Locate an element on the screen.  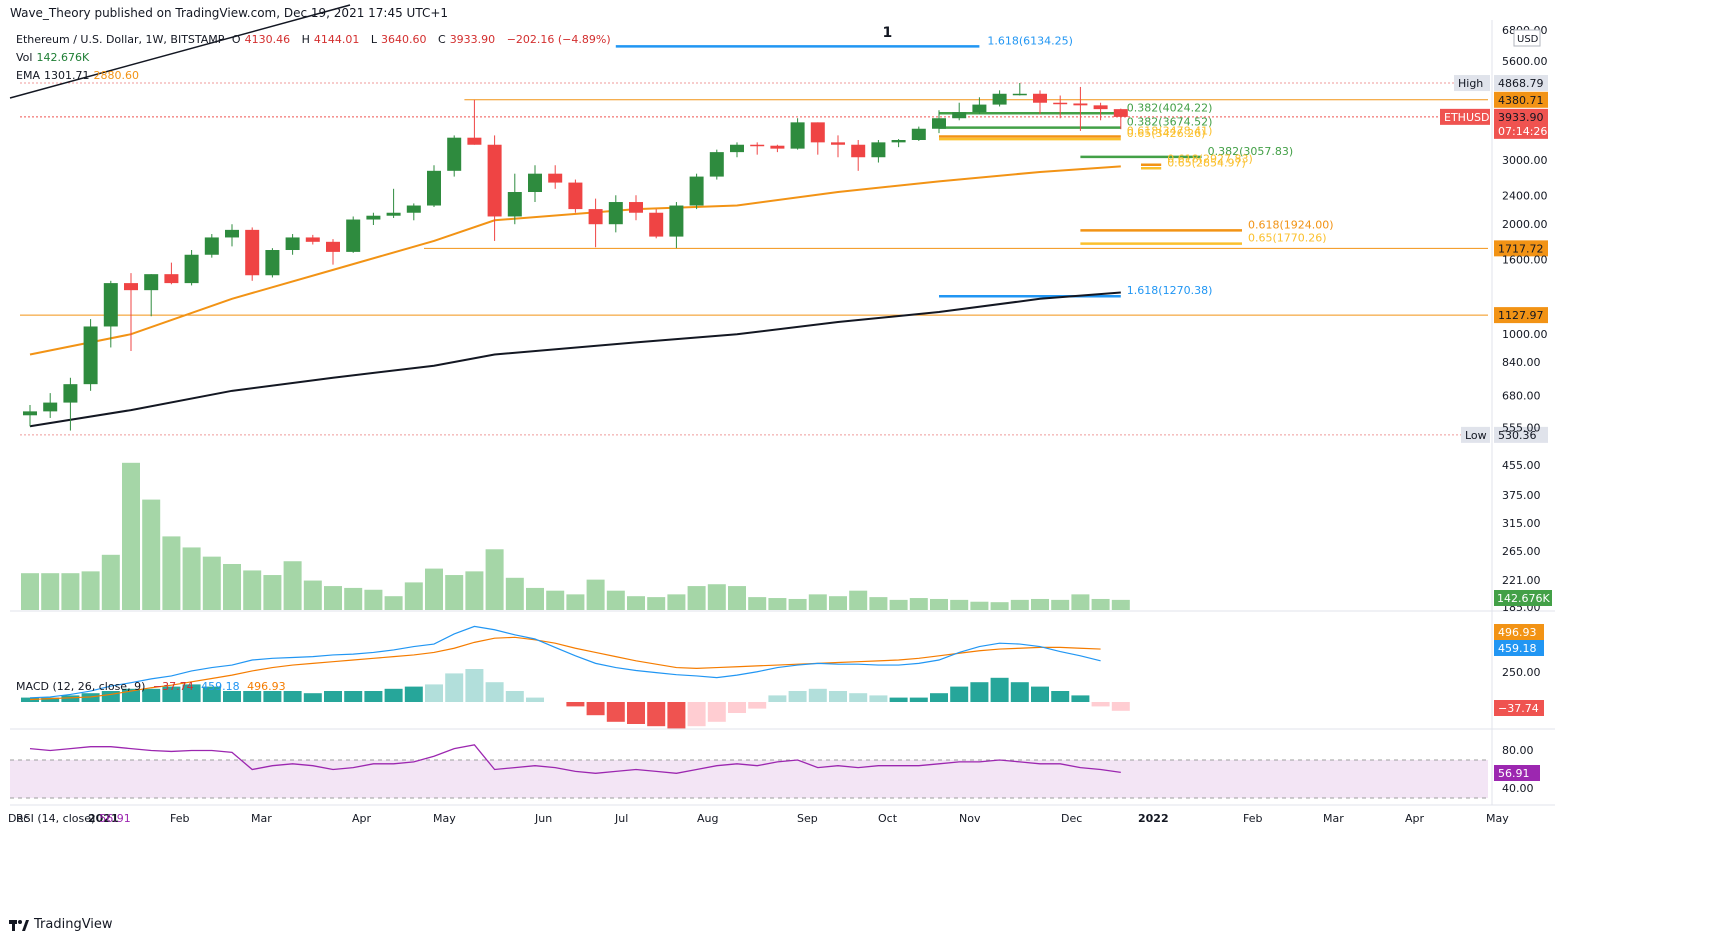
rsi-axis-tick: 80.00 is located at coordinates (1518, 750).